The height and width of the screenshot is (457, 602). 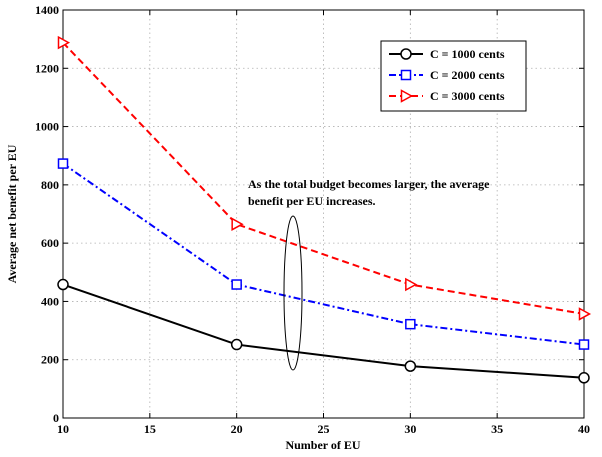 I want to click on x-tick-label: 20, so click(x=237, y=429).